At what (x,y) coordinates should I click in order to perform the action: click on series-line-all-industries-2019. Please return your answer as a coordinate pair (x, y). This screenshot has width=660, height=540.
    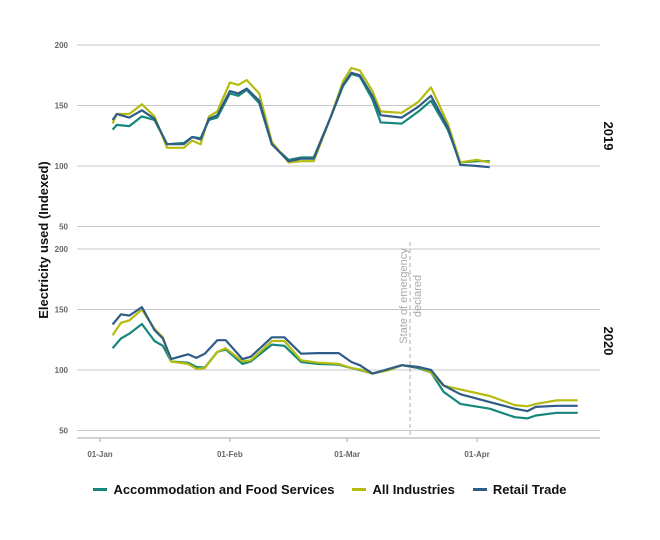
    Looking at the image, I should click on (300, 115).